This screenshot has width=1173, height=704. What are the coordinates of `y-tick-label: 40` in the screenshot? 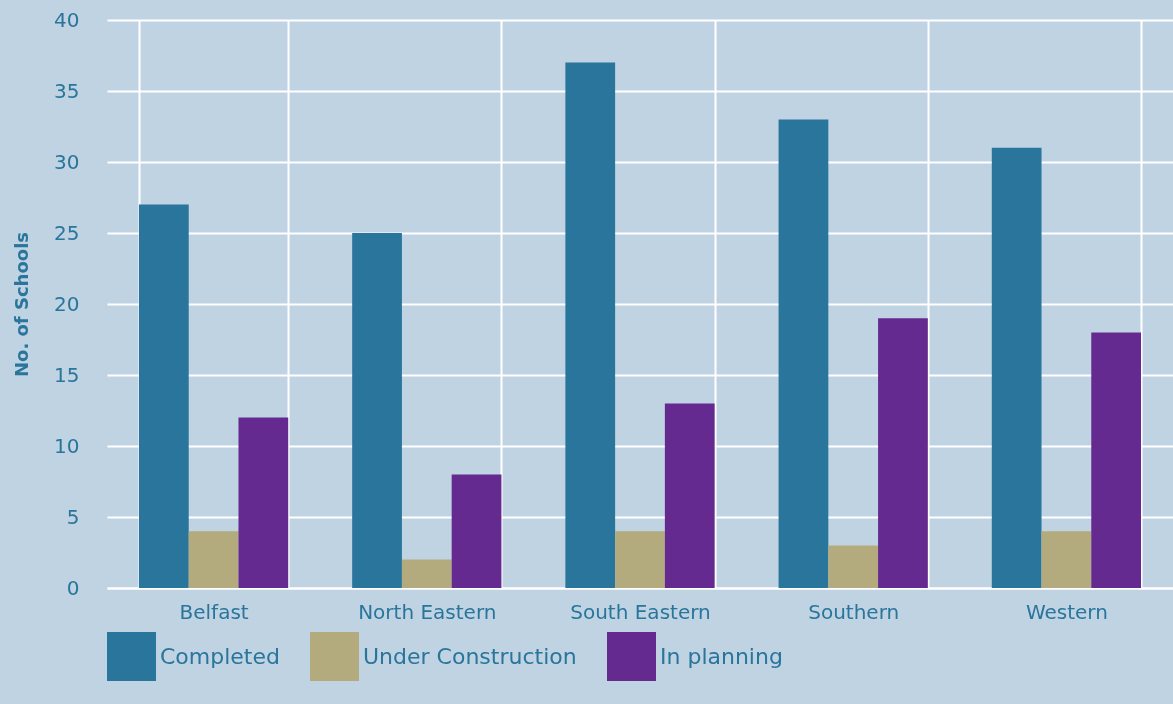 It's located at (67, 19).